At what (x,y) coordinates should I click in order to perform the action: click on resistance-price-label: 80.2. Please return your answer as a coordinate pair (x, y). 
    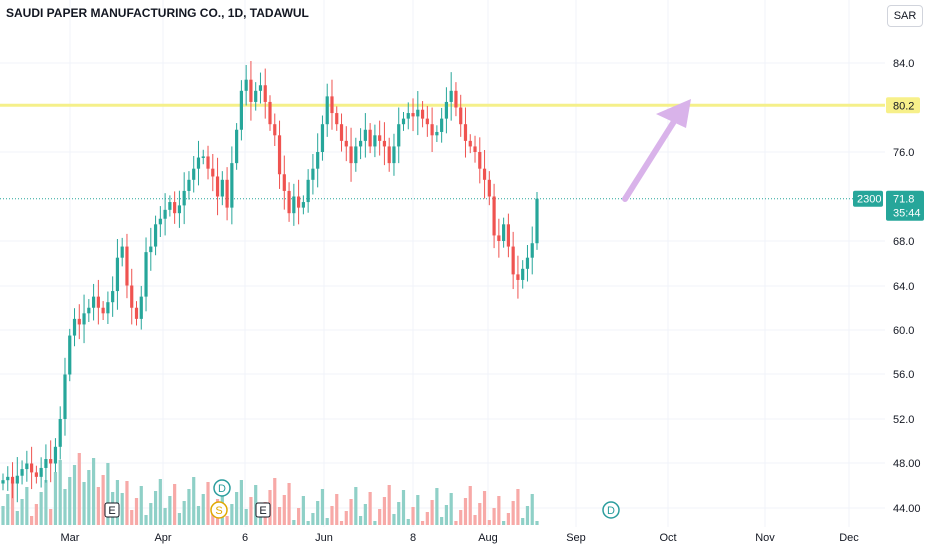
    Looking at the image, I should click on (903, 106).